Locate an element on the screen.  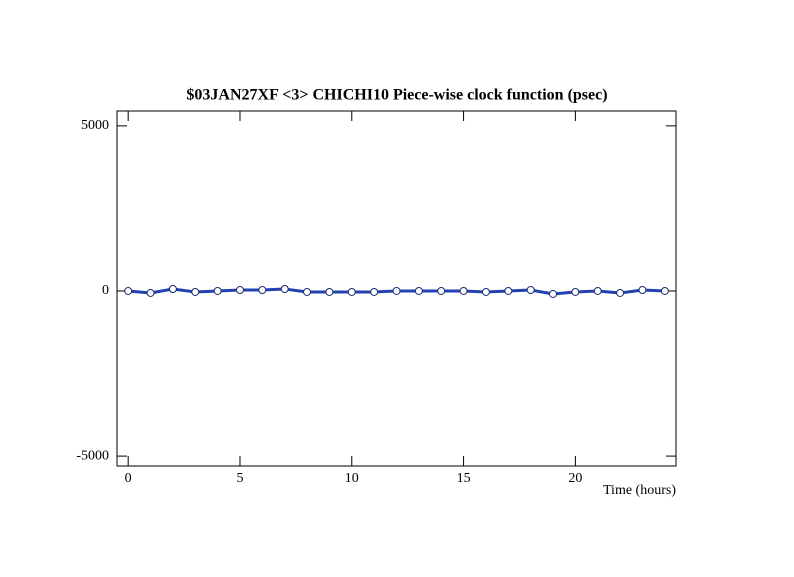
y-tick-label: 0 is located at coordinates (105, 290).